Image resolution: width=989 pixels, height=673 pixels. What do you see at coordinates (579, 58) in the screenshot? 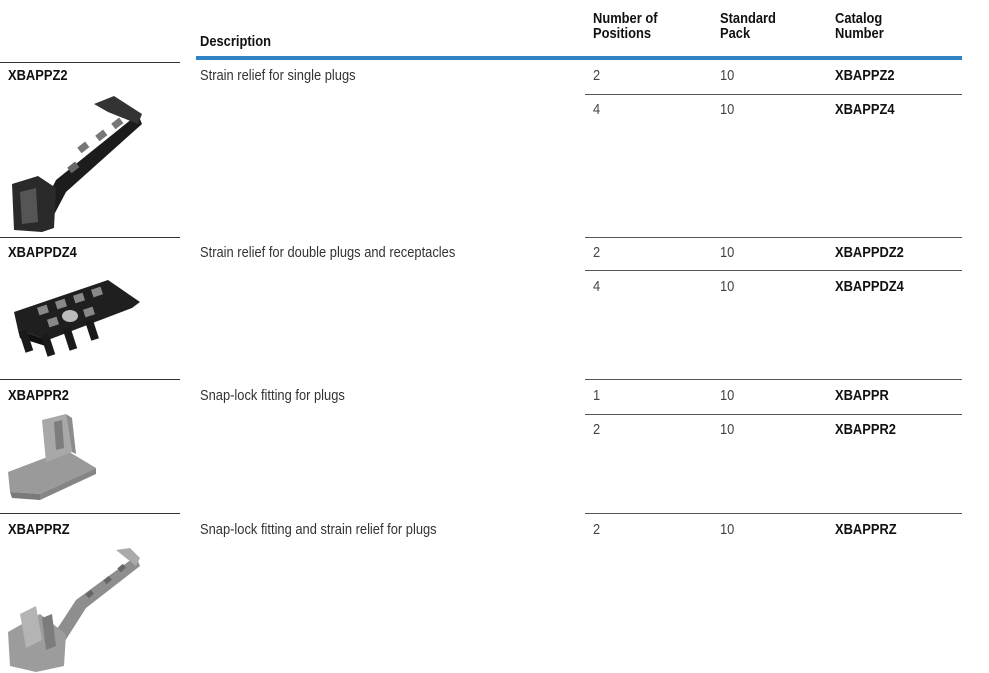
I see `header-accent-rule` at bounding box center [579, 58].